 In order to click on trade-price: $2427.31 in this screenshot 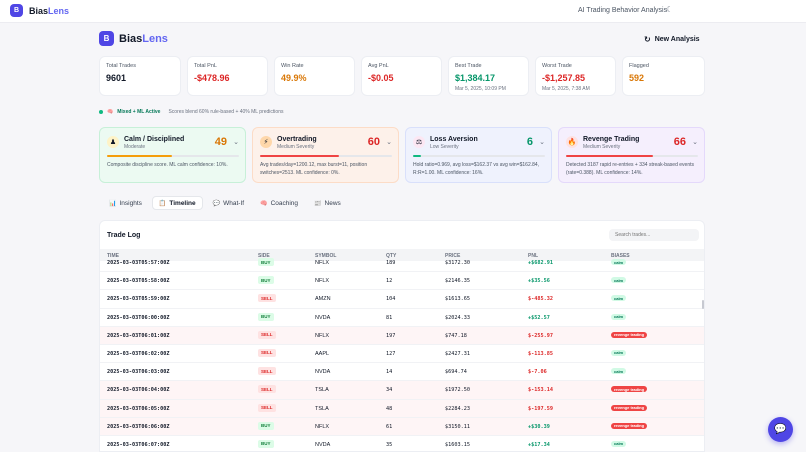, I will do `click(457, 353)`.